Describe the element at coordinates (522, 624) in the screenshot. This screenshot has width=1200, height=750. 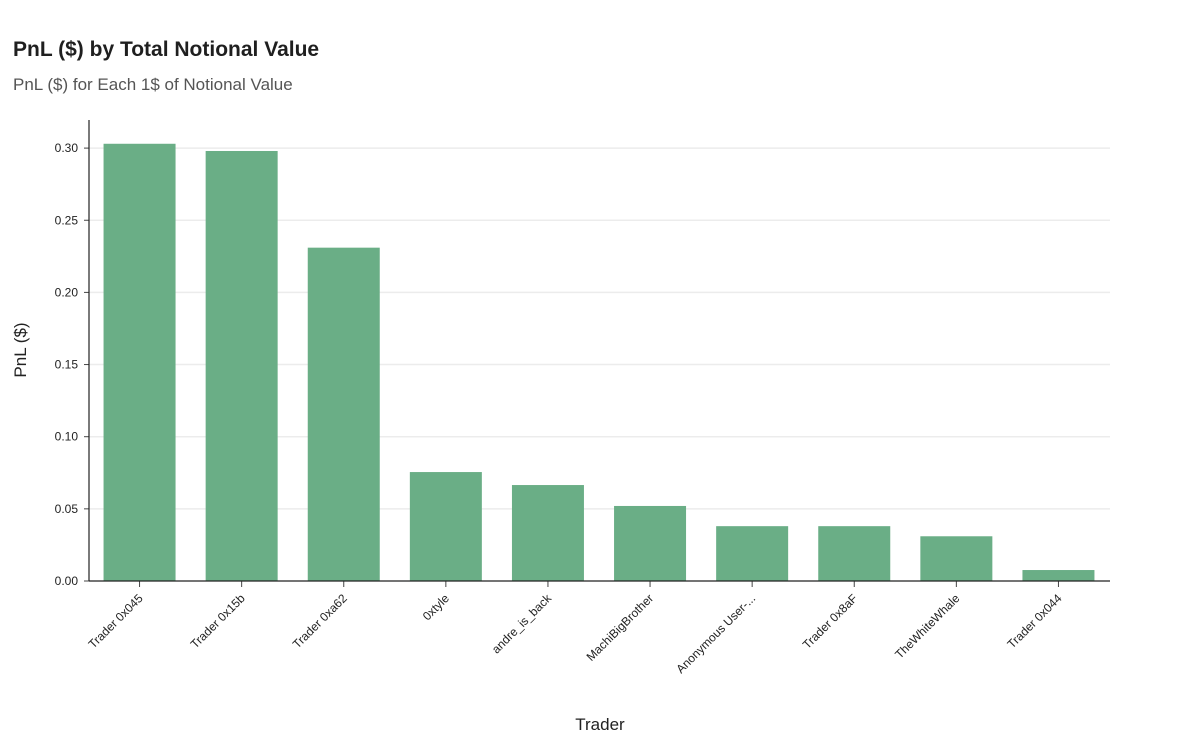
I see `x-tick-label: andre_is_back` at that location.